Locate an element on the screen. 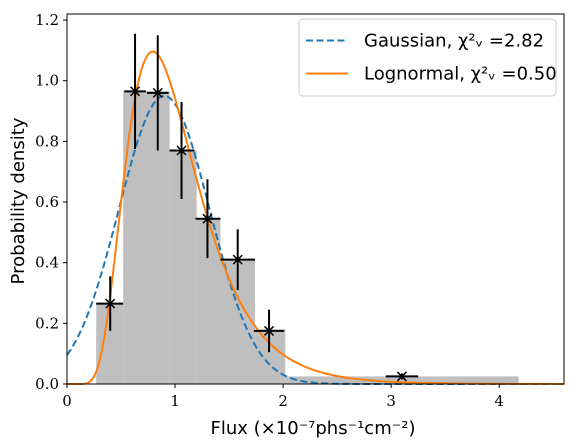 The image size is (577, 448). legend-box is located at coordinates (427, 57).